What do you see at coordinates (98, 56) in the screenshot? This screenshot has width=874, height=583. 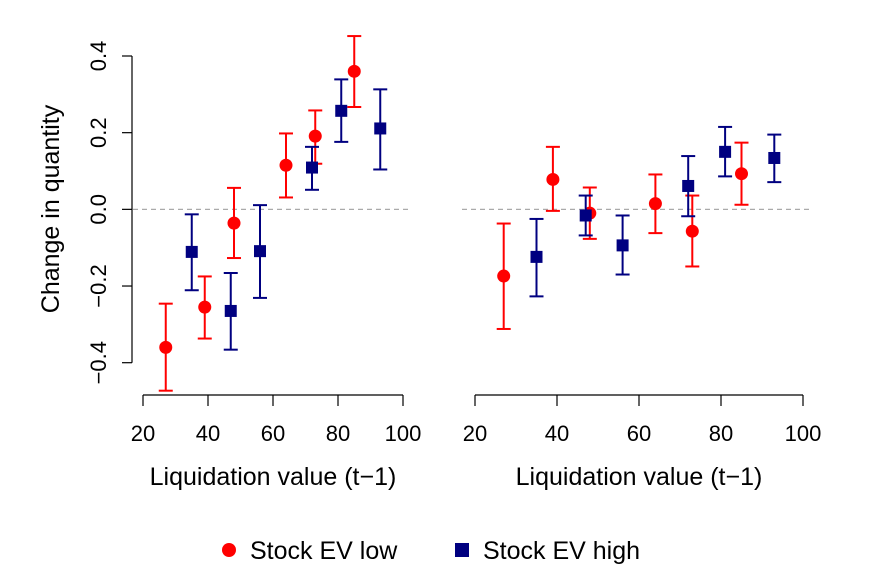 I see `y-tick-label: 0.4` at bounding box center [98, 56].